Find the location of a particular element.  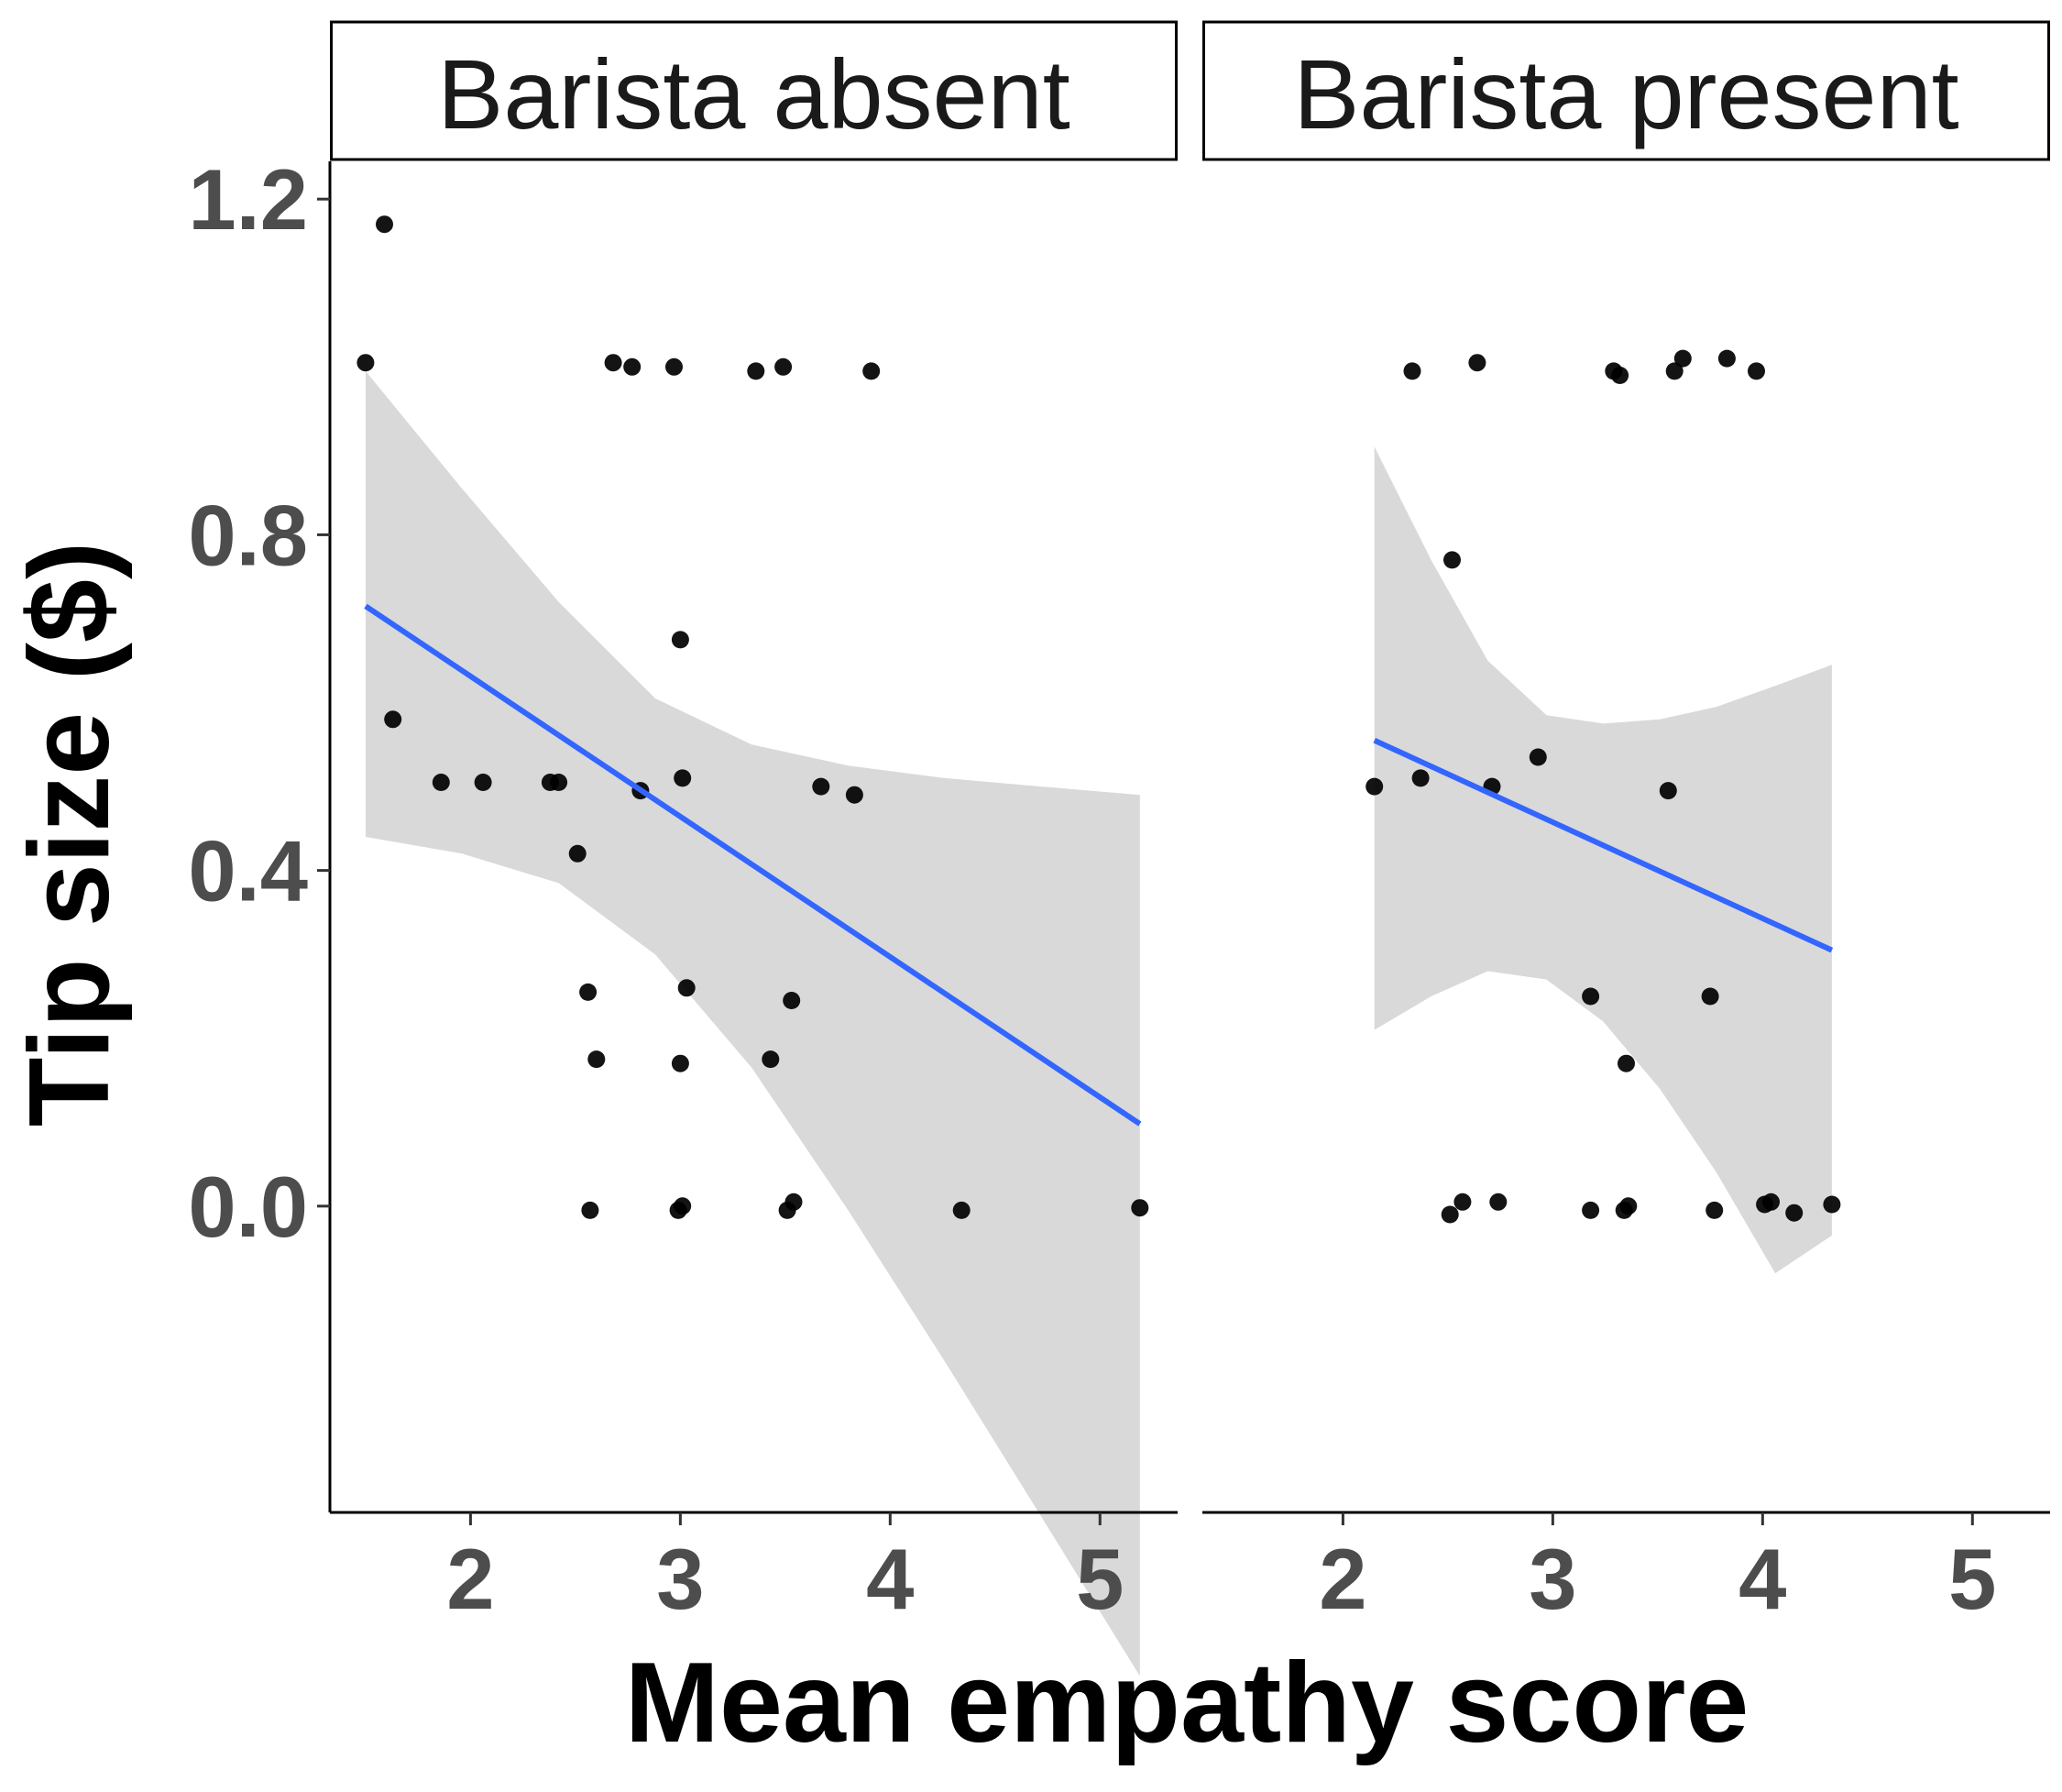

facet-strip-label: Barista present is located at coordinates (1626, 93).